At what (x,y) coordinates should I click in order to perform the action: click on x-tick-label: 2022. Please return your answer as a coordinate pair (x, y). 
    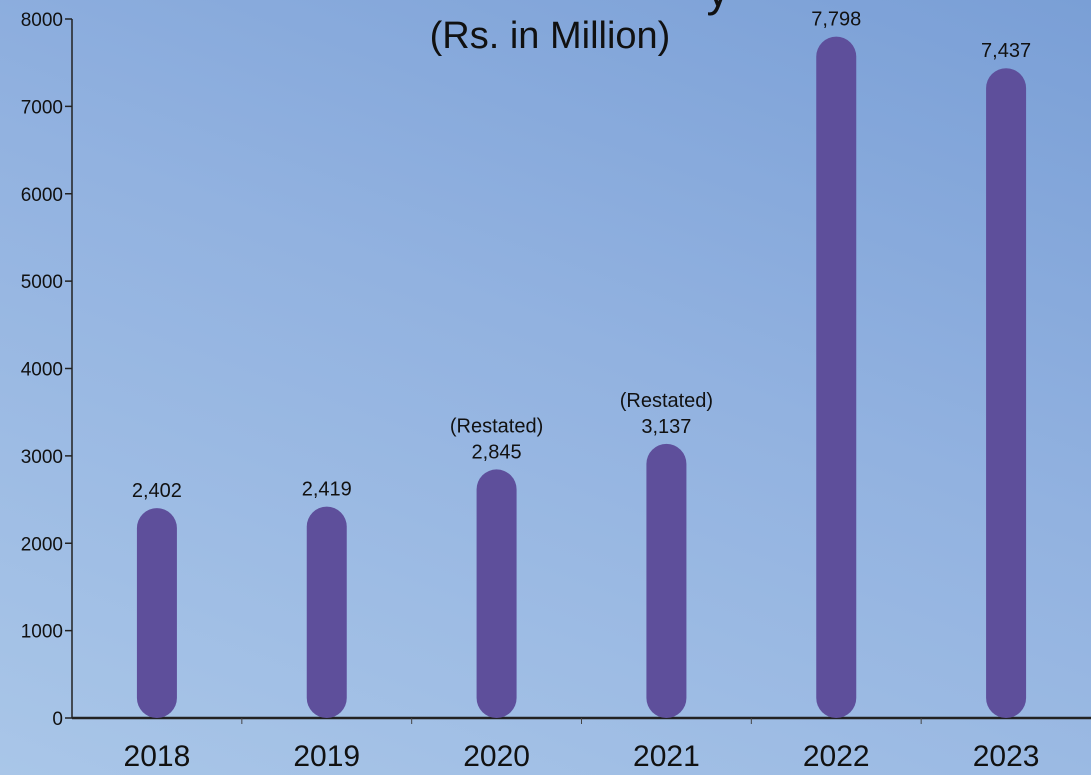
    Looking at the image, I should click on (836, 756).